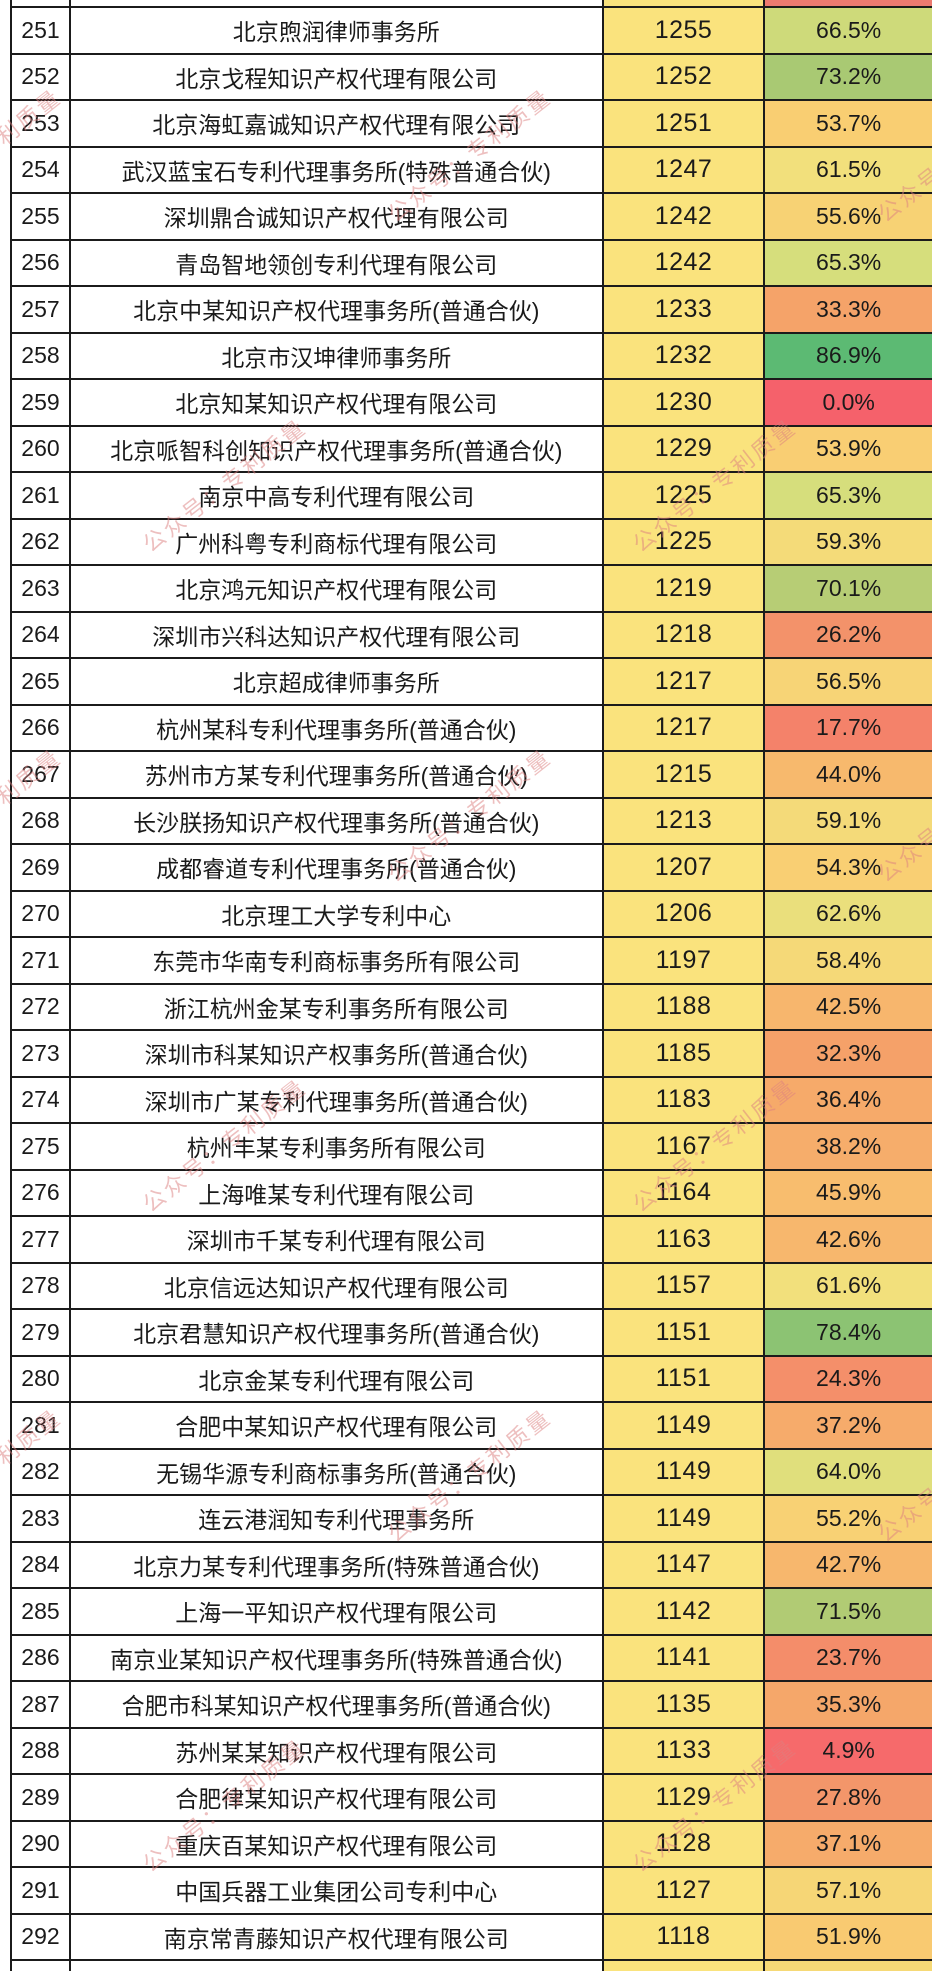 This screenshot has width=932, height=1972. I want to click on table-row: 282 无锡华源专利商标事务所(普通合伙) 1149 64.0%, so click(471, 1471).